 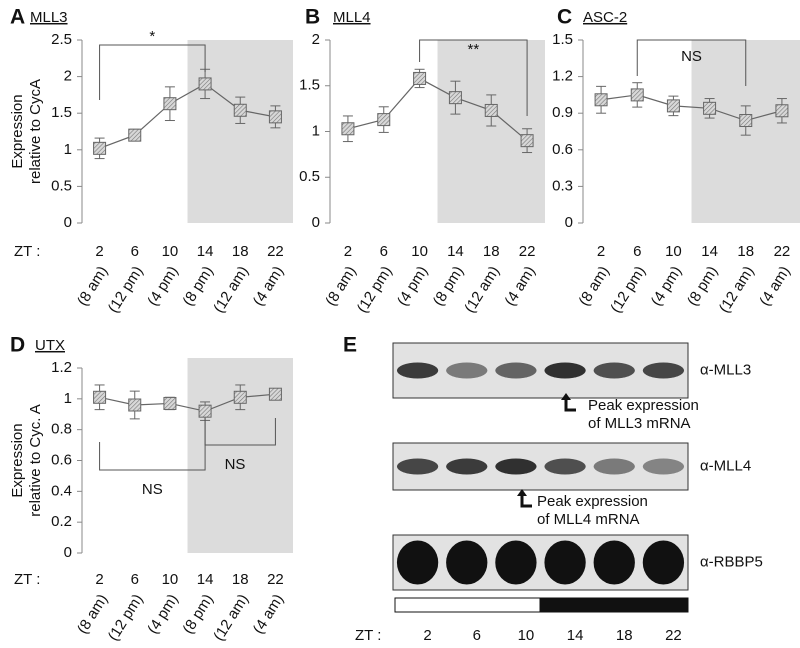 What do you see at coordinates (35, 460) in the screenshot?
I see `y-axis-label: relative to Cyc. A` at bounding box center [35, 460].